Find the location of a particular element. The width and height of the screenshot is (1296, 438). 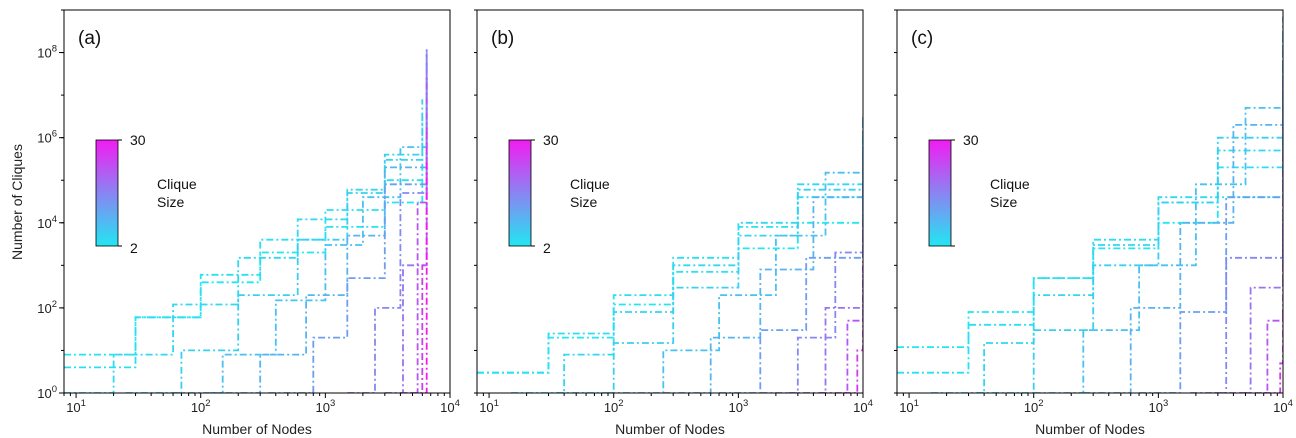

panel-label: (a) is located at coordinates (89, 38).